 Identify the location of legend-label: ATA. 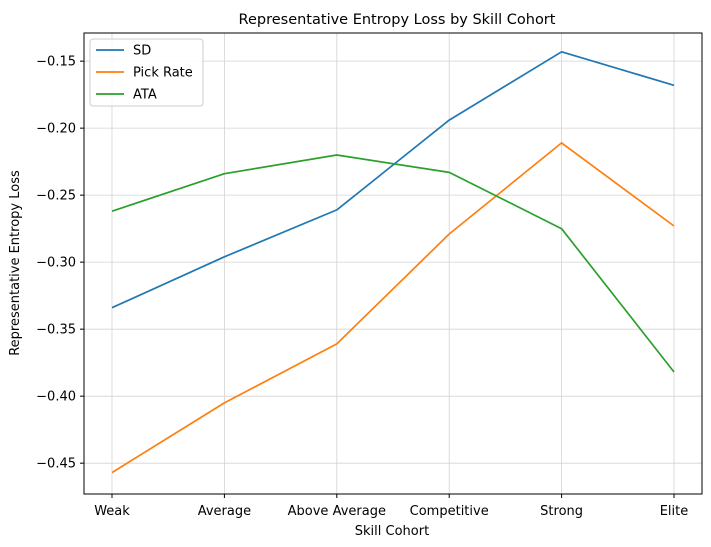
(145, 95).